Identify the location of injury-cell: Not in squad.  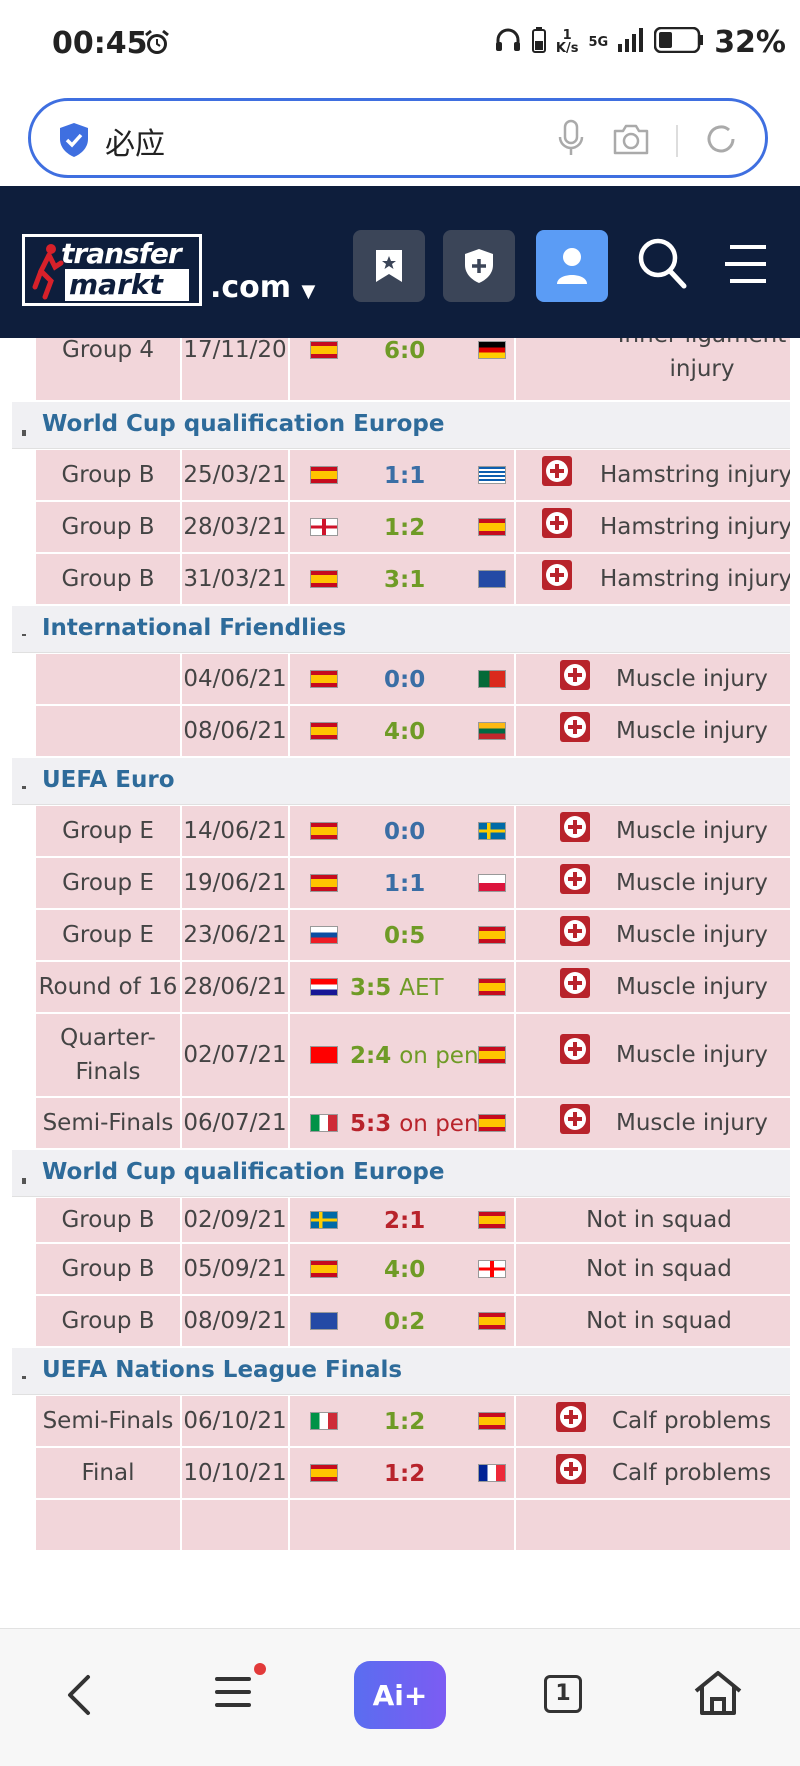
(653, 1321).